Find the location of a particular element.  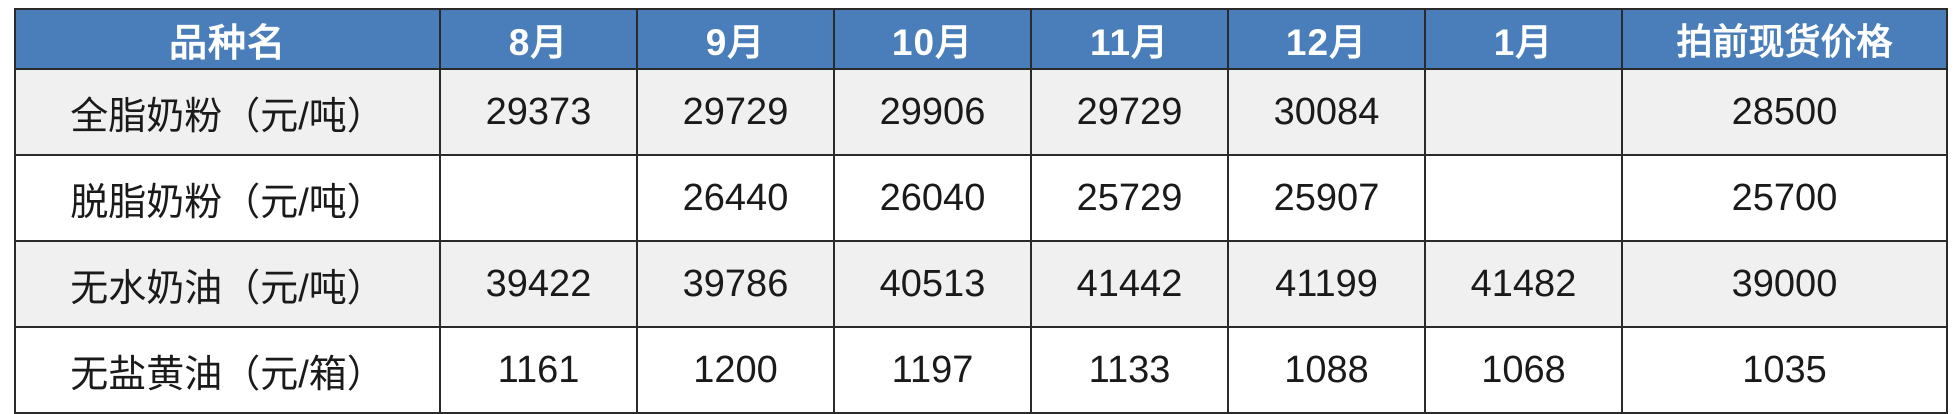

column-header-month-10: 10月 is located at coordinates (932, 39).